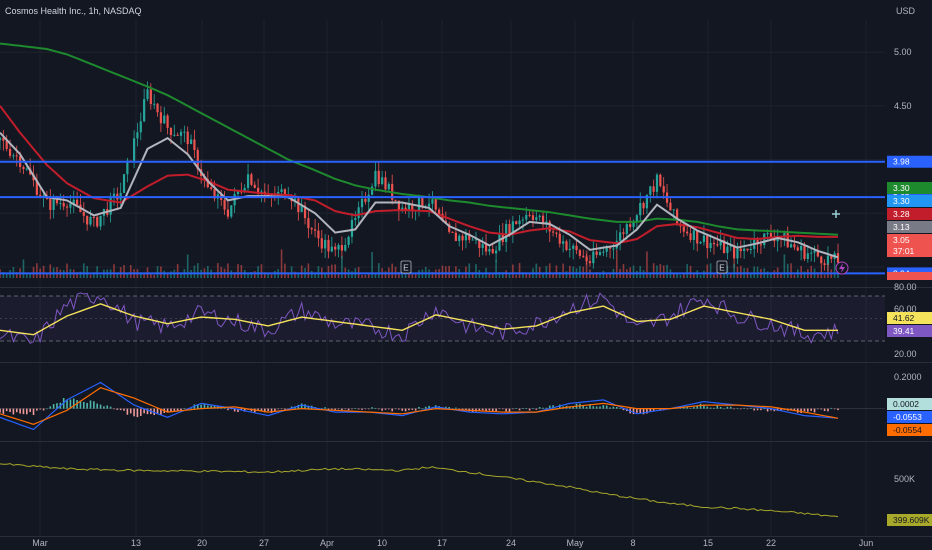  What do you see at coordinates (466, 404) in the screenshot?
I see `macd-panel: 0.2000 0.0002 -0.0553 -0.0554` at bounding box center [466, 404].